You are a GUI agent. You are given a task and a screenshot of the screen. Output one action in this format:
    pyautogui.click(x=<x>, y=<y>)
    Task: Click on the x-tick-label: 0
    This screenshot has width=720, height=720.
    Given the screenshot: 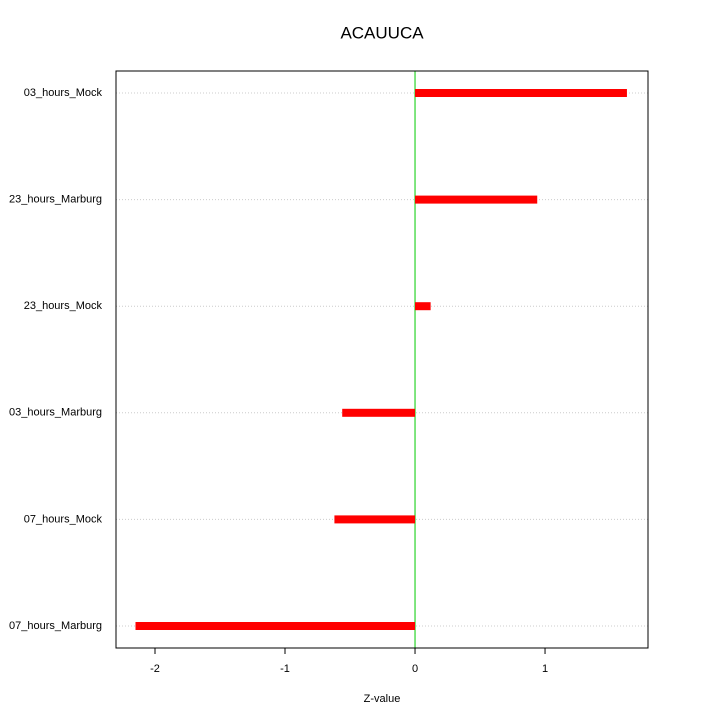 What is the action you would take?
    pyautogui.click(x=415, y=669)
    